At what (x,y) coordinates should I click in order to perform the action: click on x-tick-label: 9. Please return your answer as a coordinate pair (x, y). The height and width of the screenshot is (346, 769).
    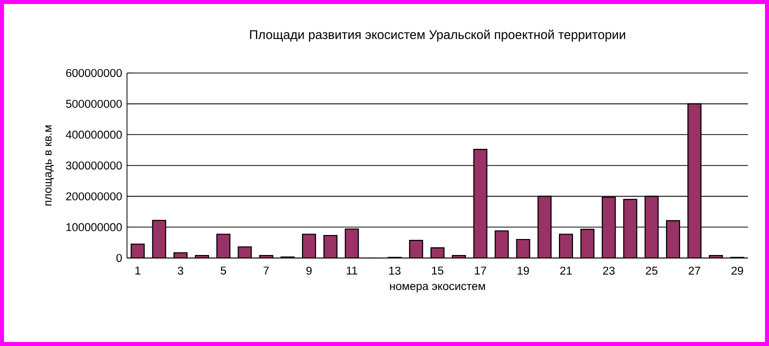
    Looking at the image, I should click on (309, 270).